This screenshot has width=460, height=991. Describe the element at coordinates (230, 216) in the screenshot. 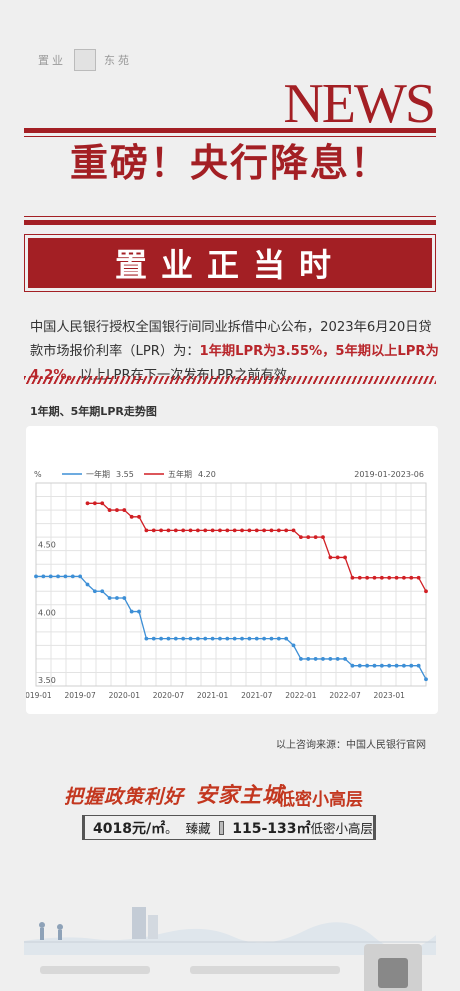

I see `mid-thin-rule` at that location.